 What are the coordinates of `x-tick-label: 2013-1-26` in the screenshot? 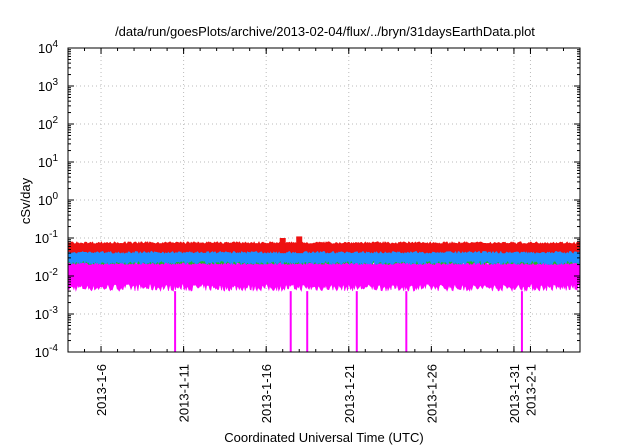 It's located at (431, 393).